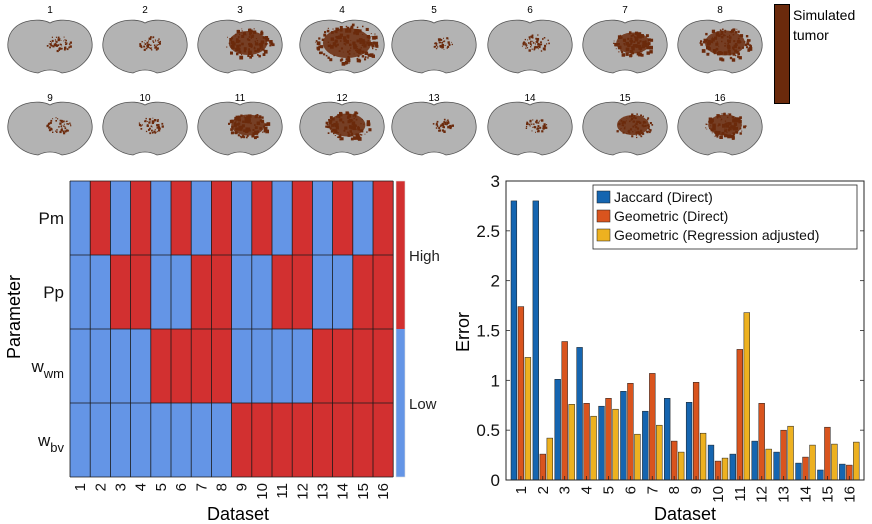  Describe the element at coordinates (48, 332) in the screenshot. I see `heatmap-y-tick-labels: Pm Pp wwm wbv` at that location.